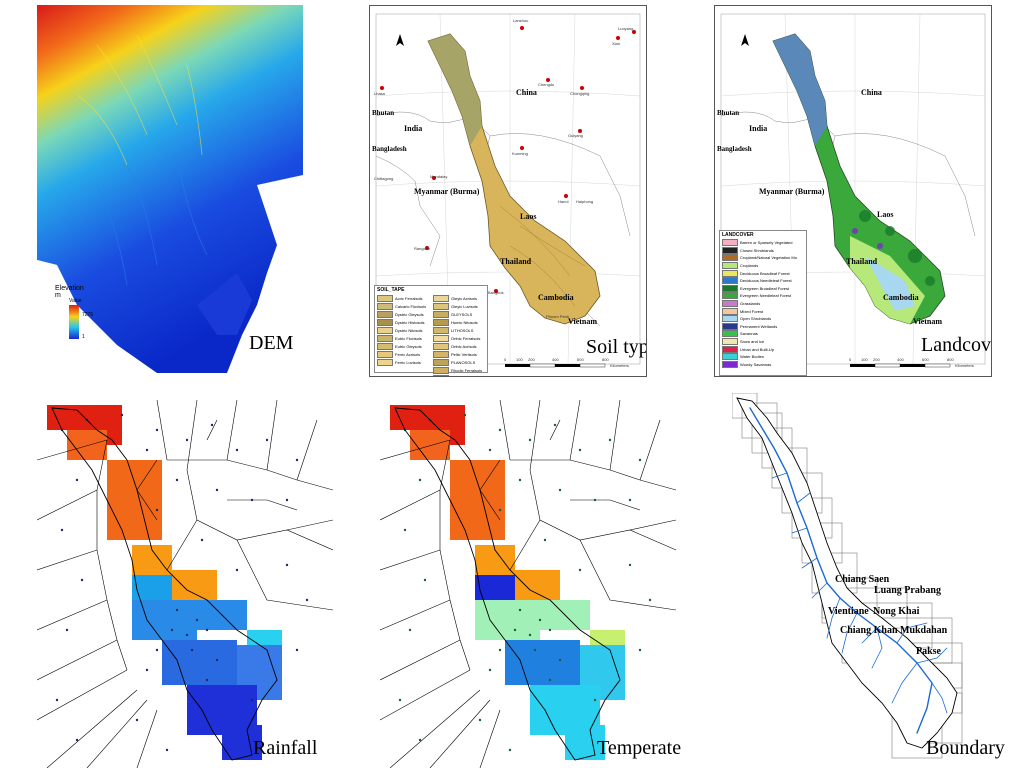  I want to click on city-label: Luoyang, so click(626, 28).